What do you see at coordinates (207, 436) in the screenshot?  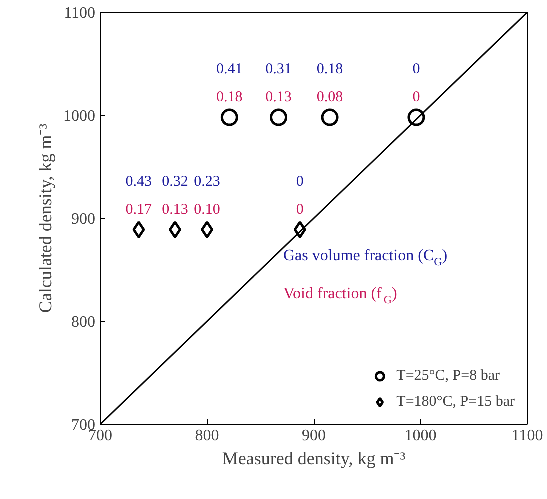 I see `x-tick-label: 800` at bounding box center [207, 436].